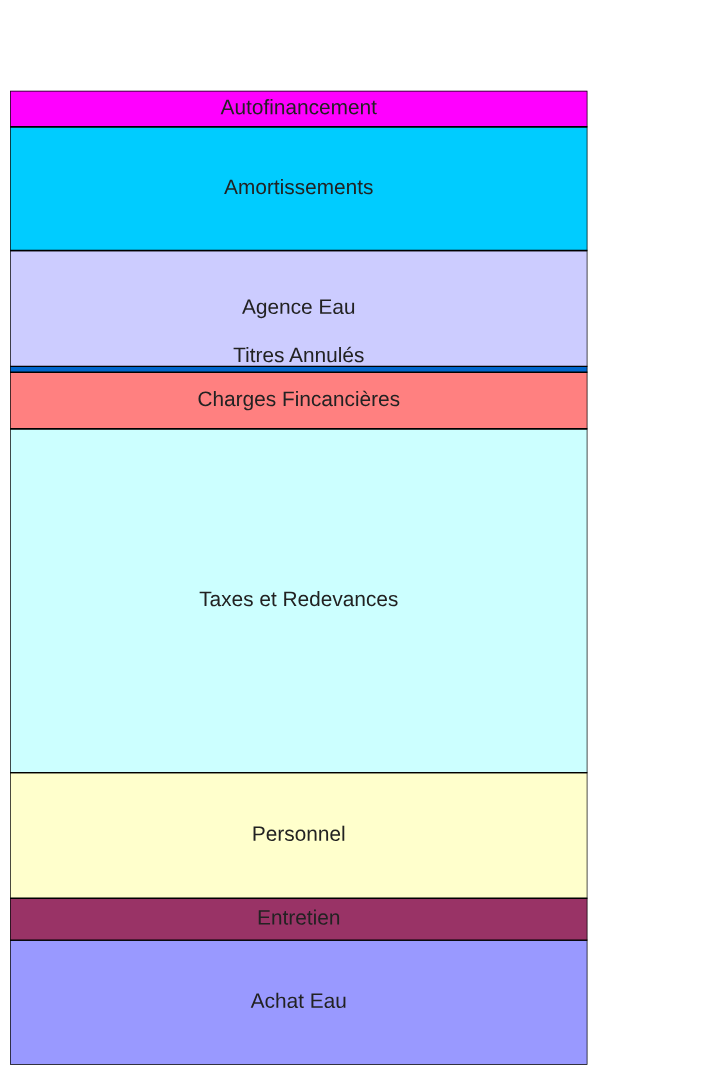 Image resolution: width=719 pixels, height=1068 pixels. I want to click on series-label: Achat Eau, so click(298, 1000).